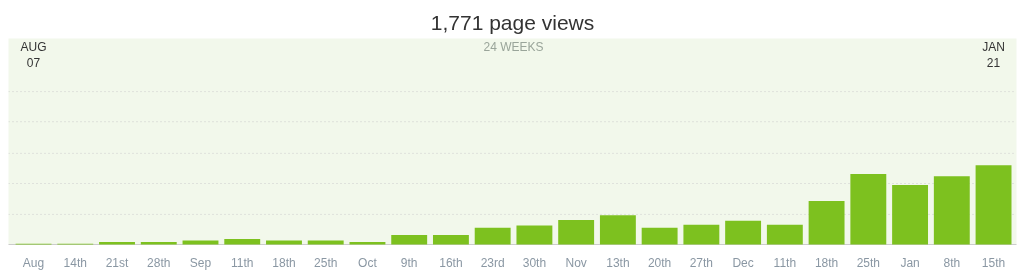 This screenshot has width=1022, height=272. Describe the element at coordinates (910, 262) in the screenshot. I see `x-tick-label: Jan` at that location.